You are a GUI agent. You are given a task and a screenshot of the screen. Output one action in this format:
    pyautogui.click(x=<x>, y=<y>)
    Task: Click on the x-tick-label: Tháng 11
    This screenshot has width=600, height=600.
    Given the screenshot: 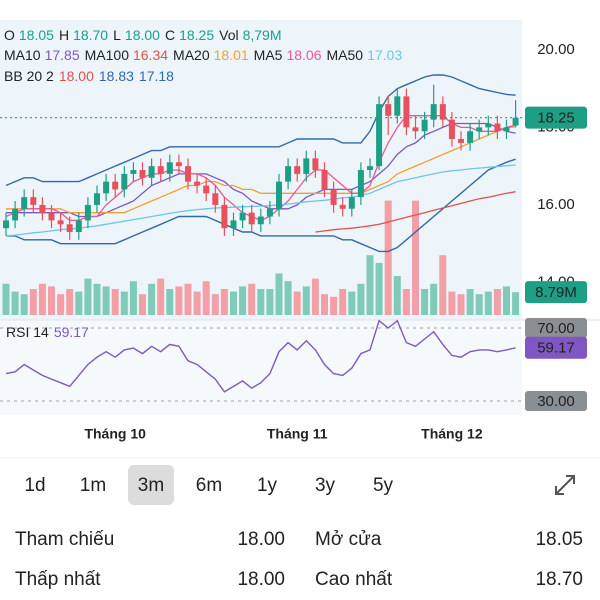 What is the action you would take?
    pyautogui.click(x=297, y=434)
    